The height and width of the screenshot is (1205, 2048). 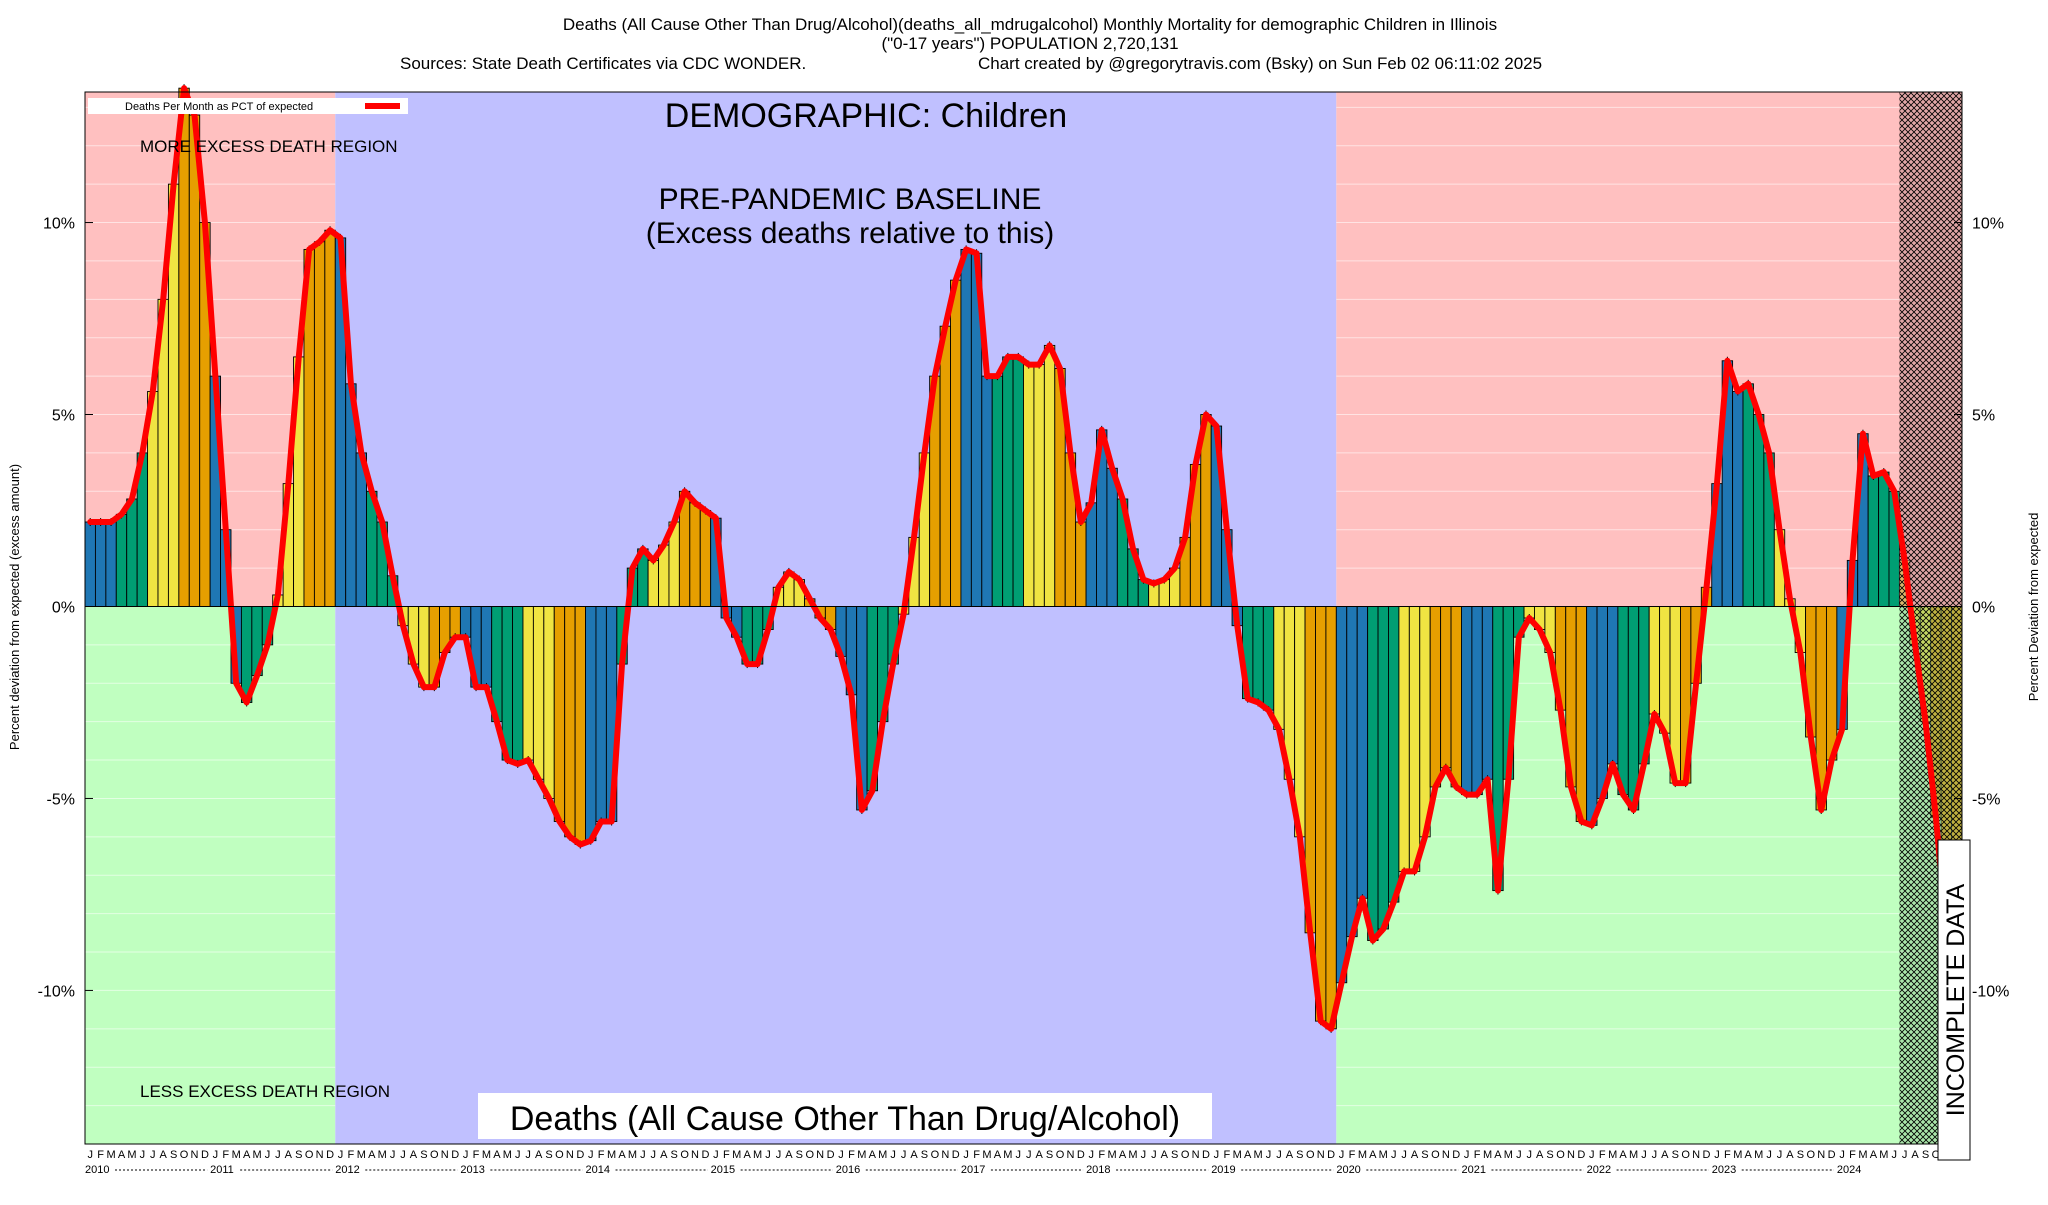 I want to click on x-year-label: 2013, so click(x=472, y=1170).